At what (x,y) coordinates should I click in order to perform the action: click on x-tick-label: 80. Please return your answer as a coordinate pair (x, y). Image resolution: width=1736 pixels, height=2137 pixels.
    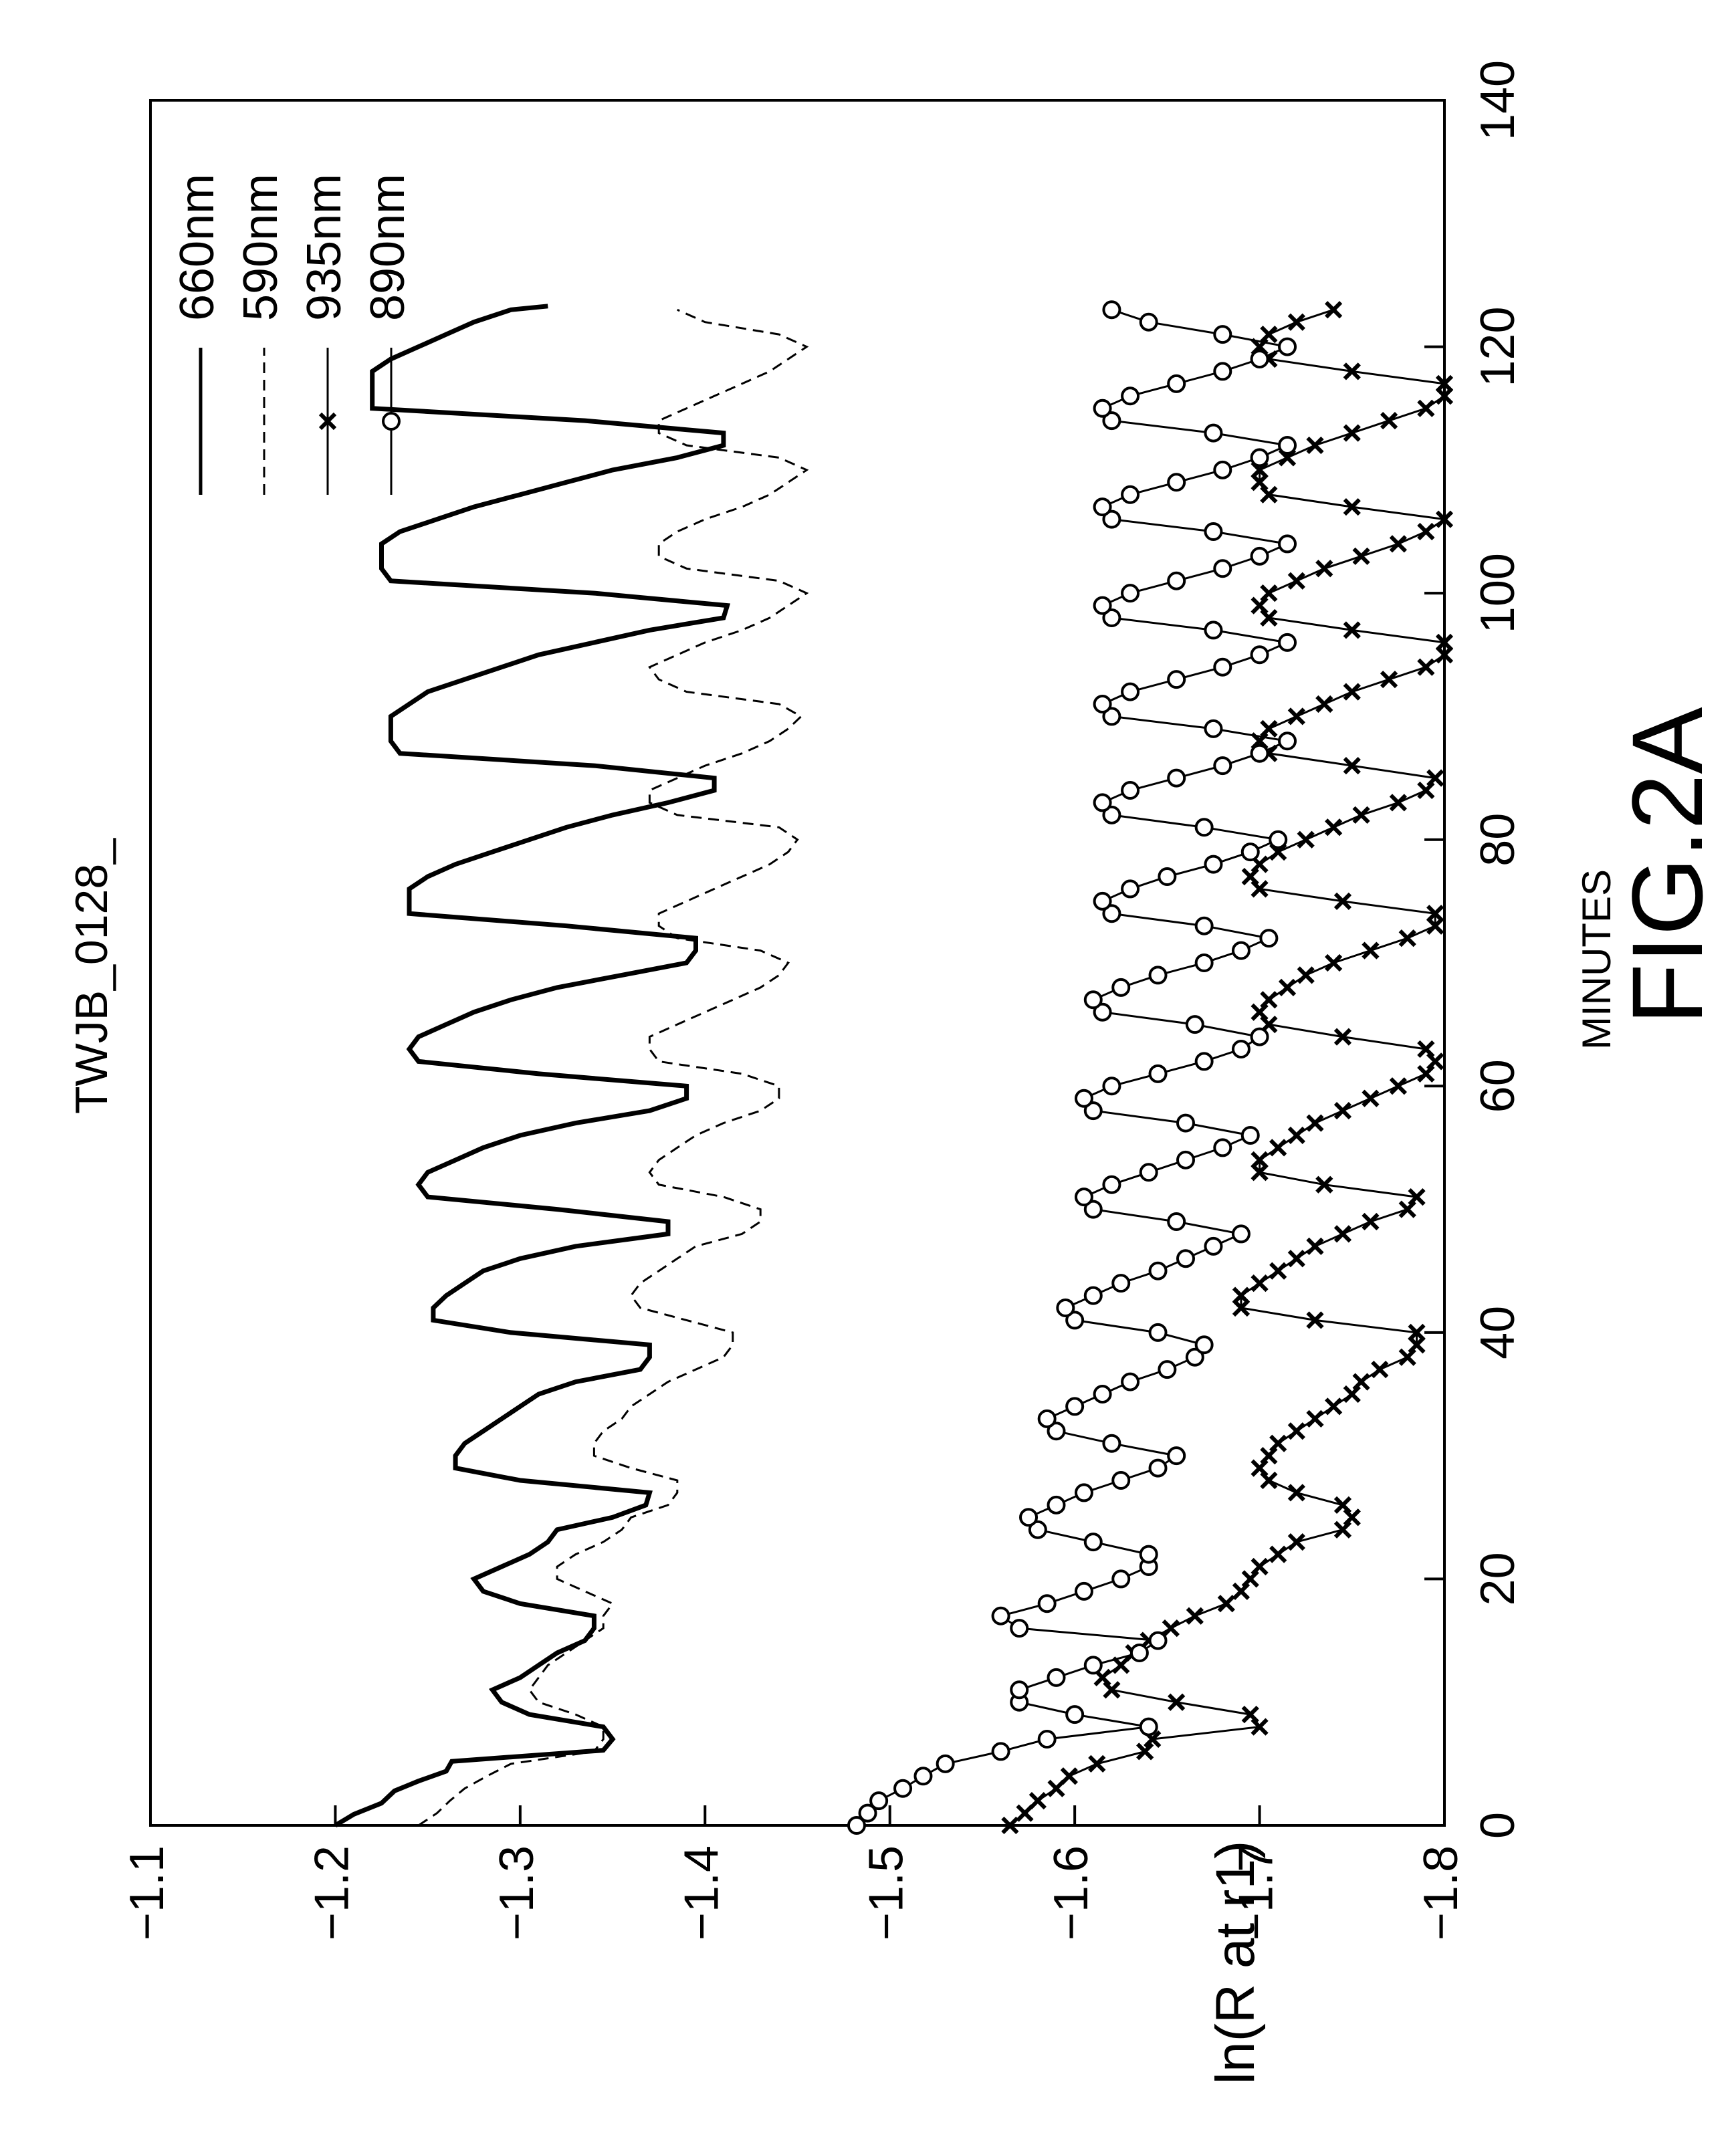
    Looking at the image, I should click on (1498, 840).